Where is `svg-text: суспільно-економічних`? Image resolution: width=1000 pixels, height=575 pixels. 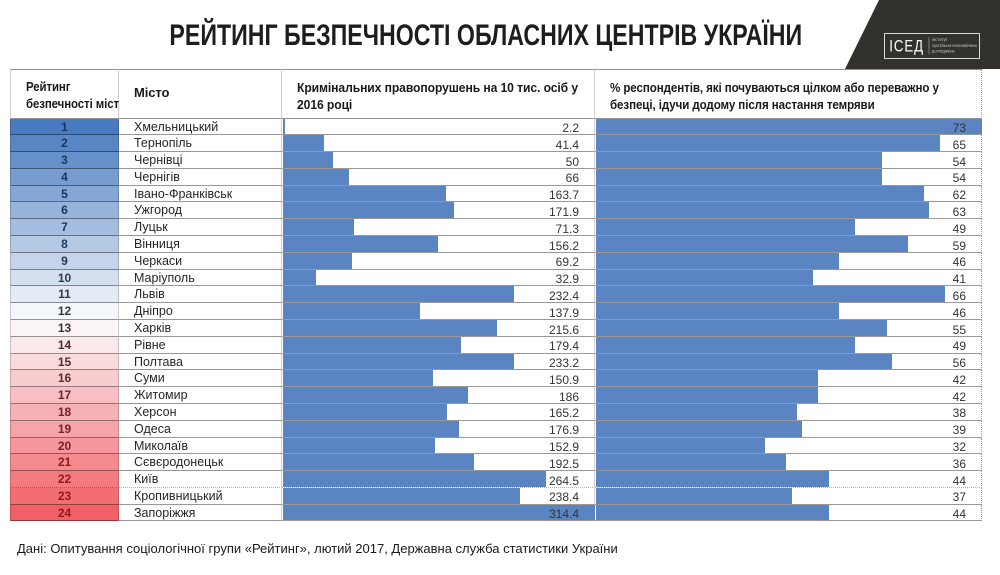
svg-text: суспільно-економічних is located at coordinates (955, 45).